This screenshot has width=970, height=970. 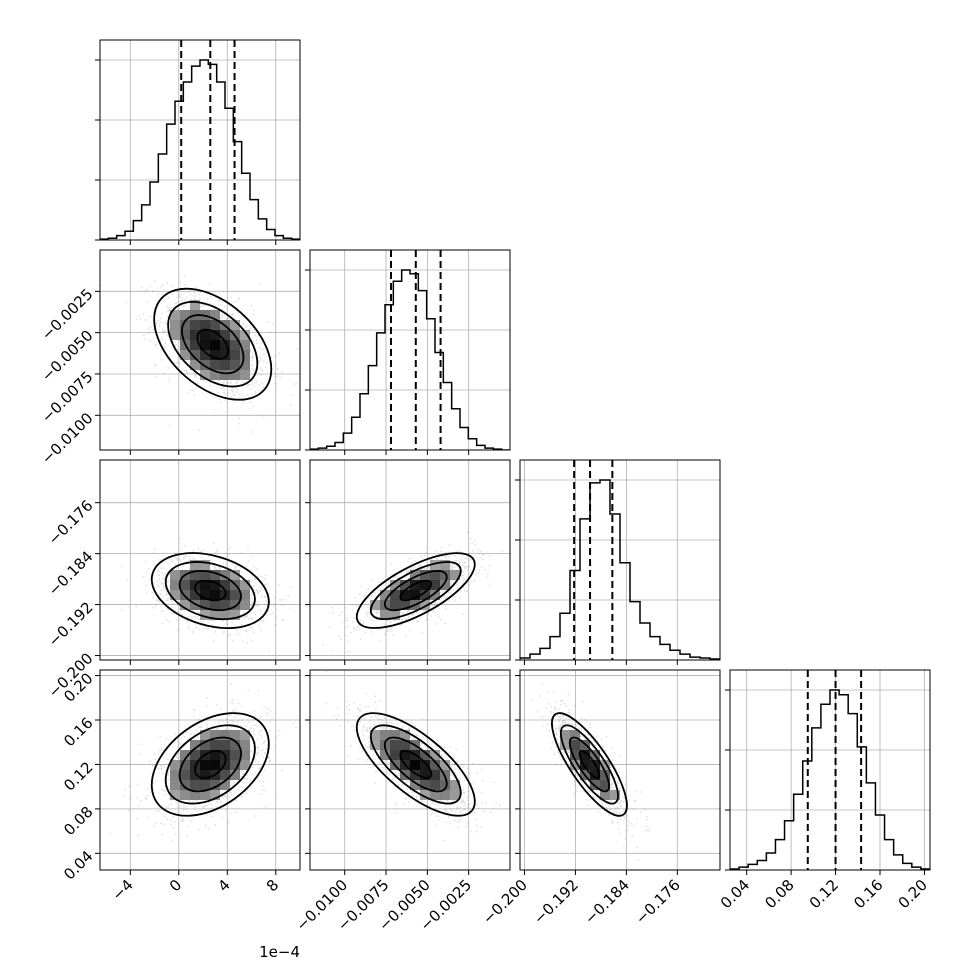 What do you see at coordinates (78, 732) in the screenshot?
I see `yticklabel-3-3: 0.16` at bounding box center [78, 732].